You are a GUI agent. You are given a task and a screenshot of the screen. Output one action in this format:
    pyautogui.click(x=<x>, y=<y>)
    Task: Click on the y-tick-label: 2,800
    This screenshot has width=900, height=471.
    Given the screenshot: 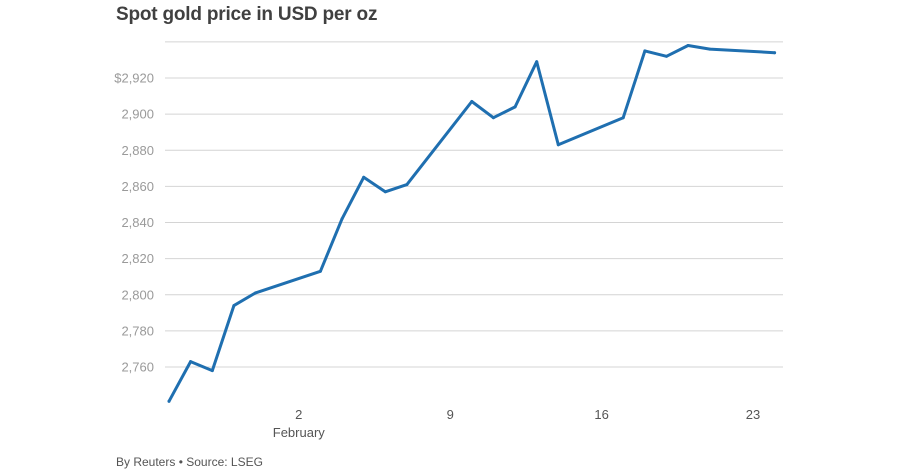 What is the action you would take?
    pyautogui.click(x=137, y=294)
    